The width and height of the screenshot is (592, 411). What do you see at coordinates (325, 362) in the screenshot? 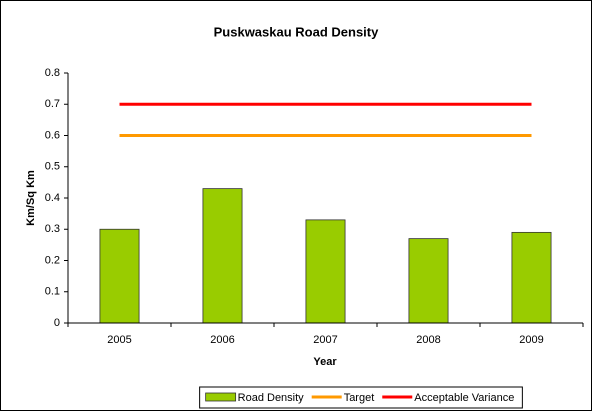
I see `x-axis-label: Year` at bounding box center [325, 362].